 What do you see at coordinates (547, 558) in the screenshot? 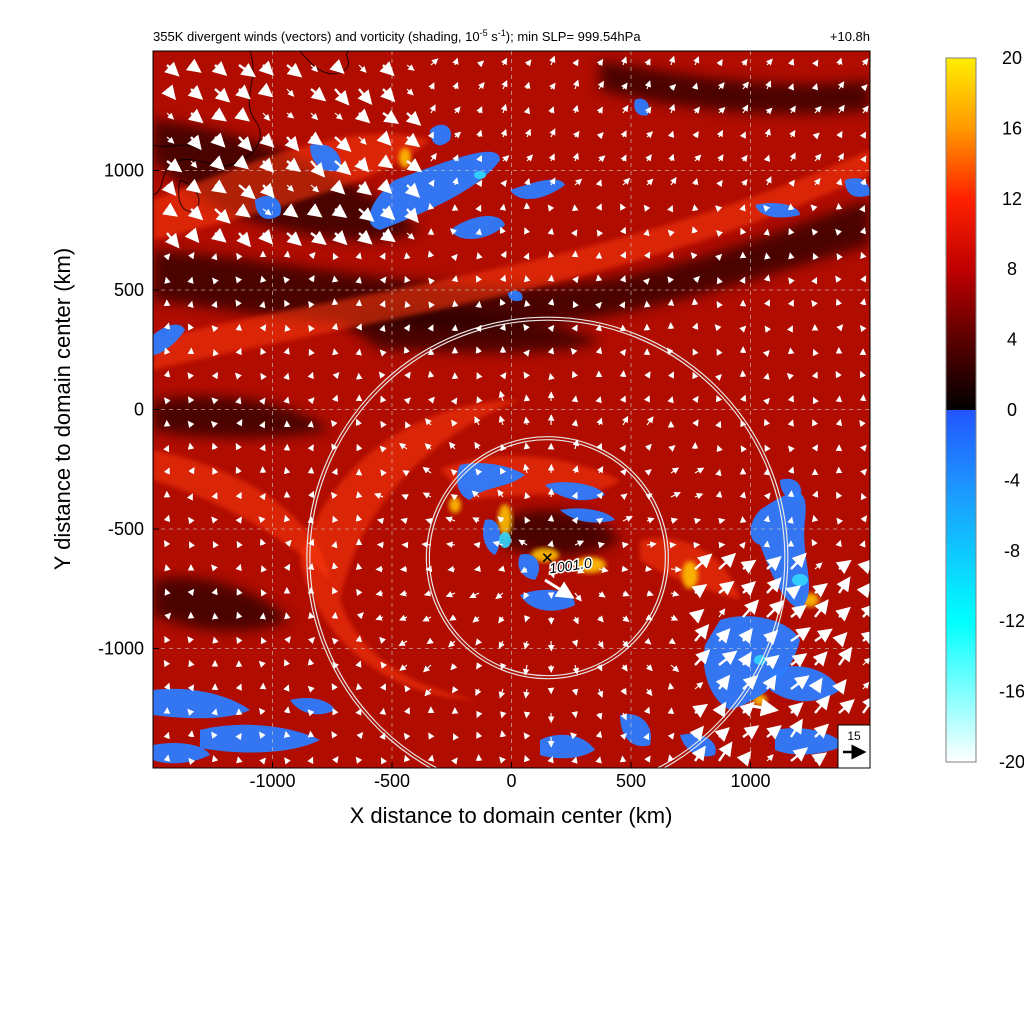
I see `radius-circle-inner-edge` at bounding box center [547, 558].